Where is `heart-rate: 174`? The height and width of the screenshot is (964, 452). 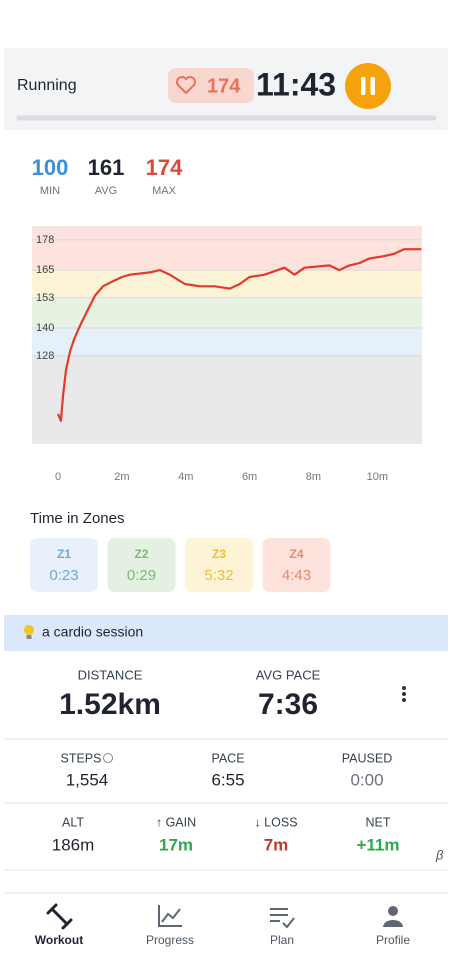
heart-rate: 174 is located at coordinates (224, 86).